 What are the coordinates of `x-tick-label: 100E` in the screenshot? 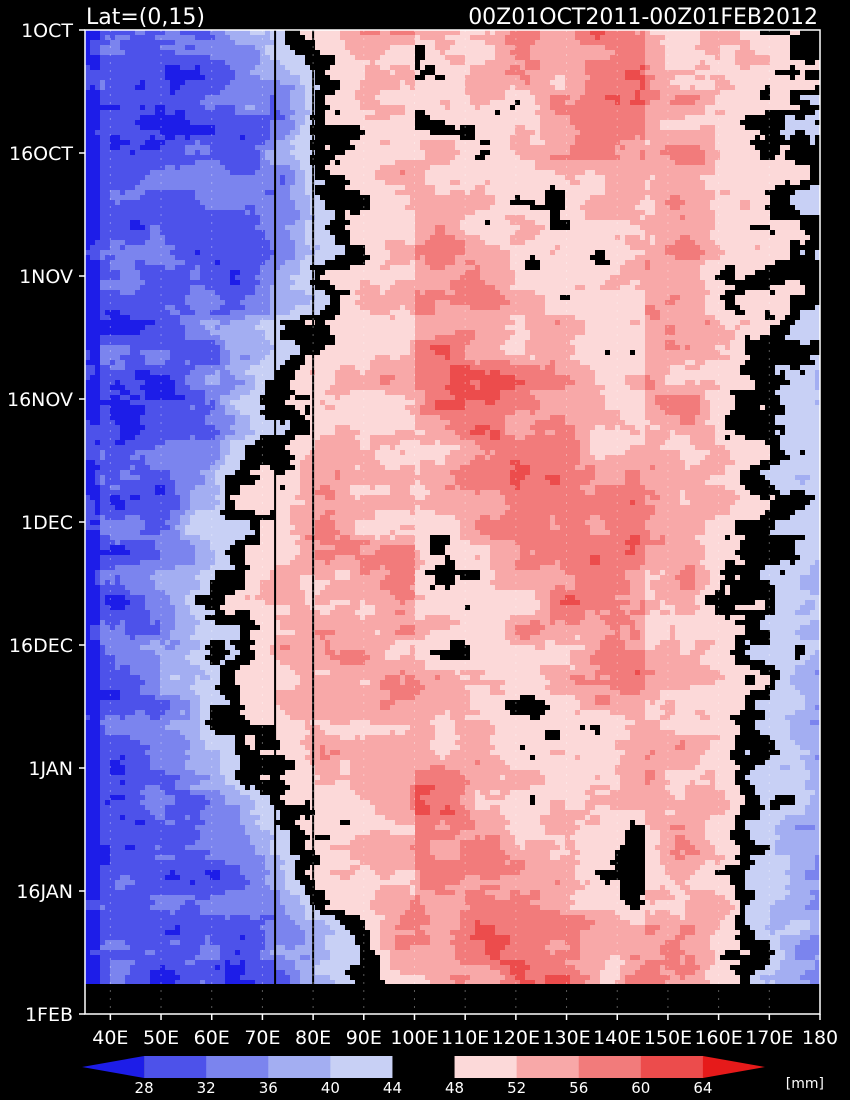 It's located at (414, 1038).